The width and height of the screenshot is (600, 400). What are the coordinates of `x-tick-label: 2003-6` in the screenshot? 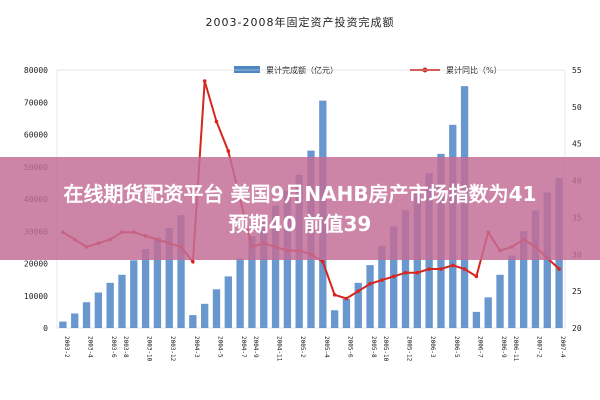 It's located at (113, 347).